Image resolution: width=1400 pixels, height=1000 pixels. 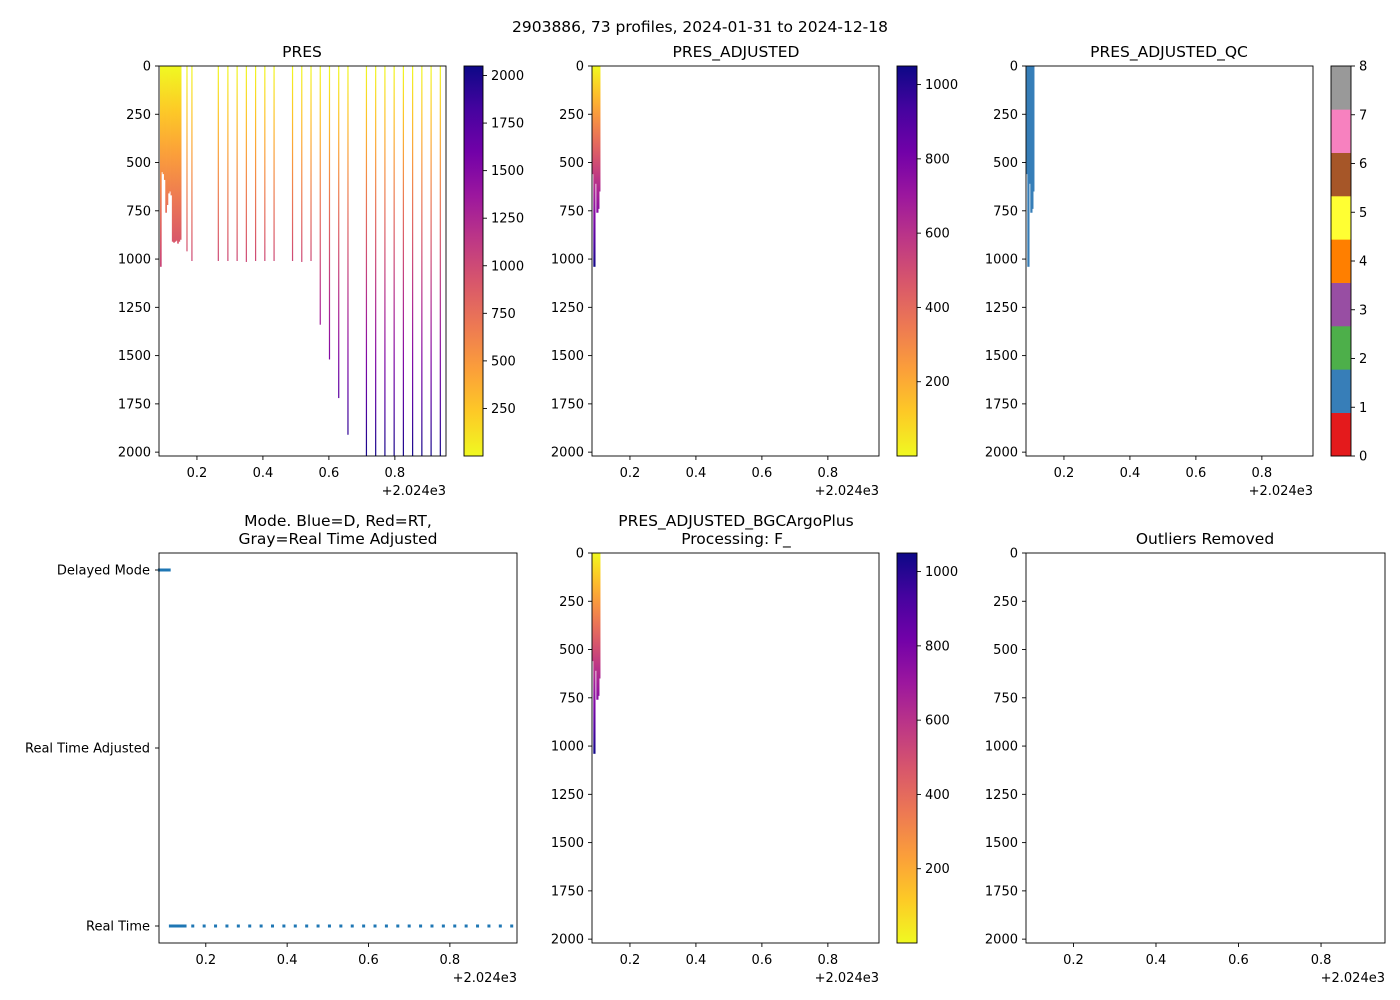 I want to click on out-xtick-label-0: 0.2, so click(x=1073, y=960).